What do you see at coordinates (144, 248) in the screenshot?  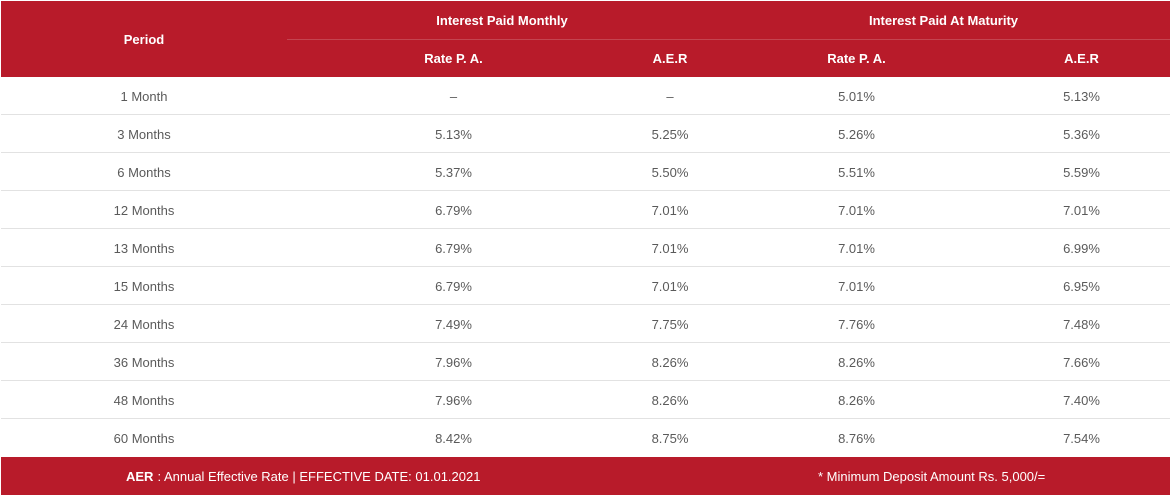 I see `period-cell: 13 Months` at bounding box center [144, 248].